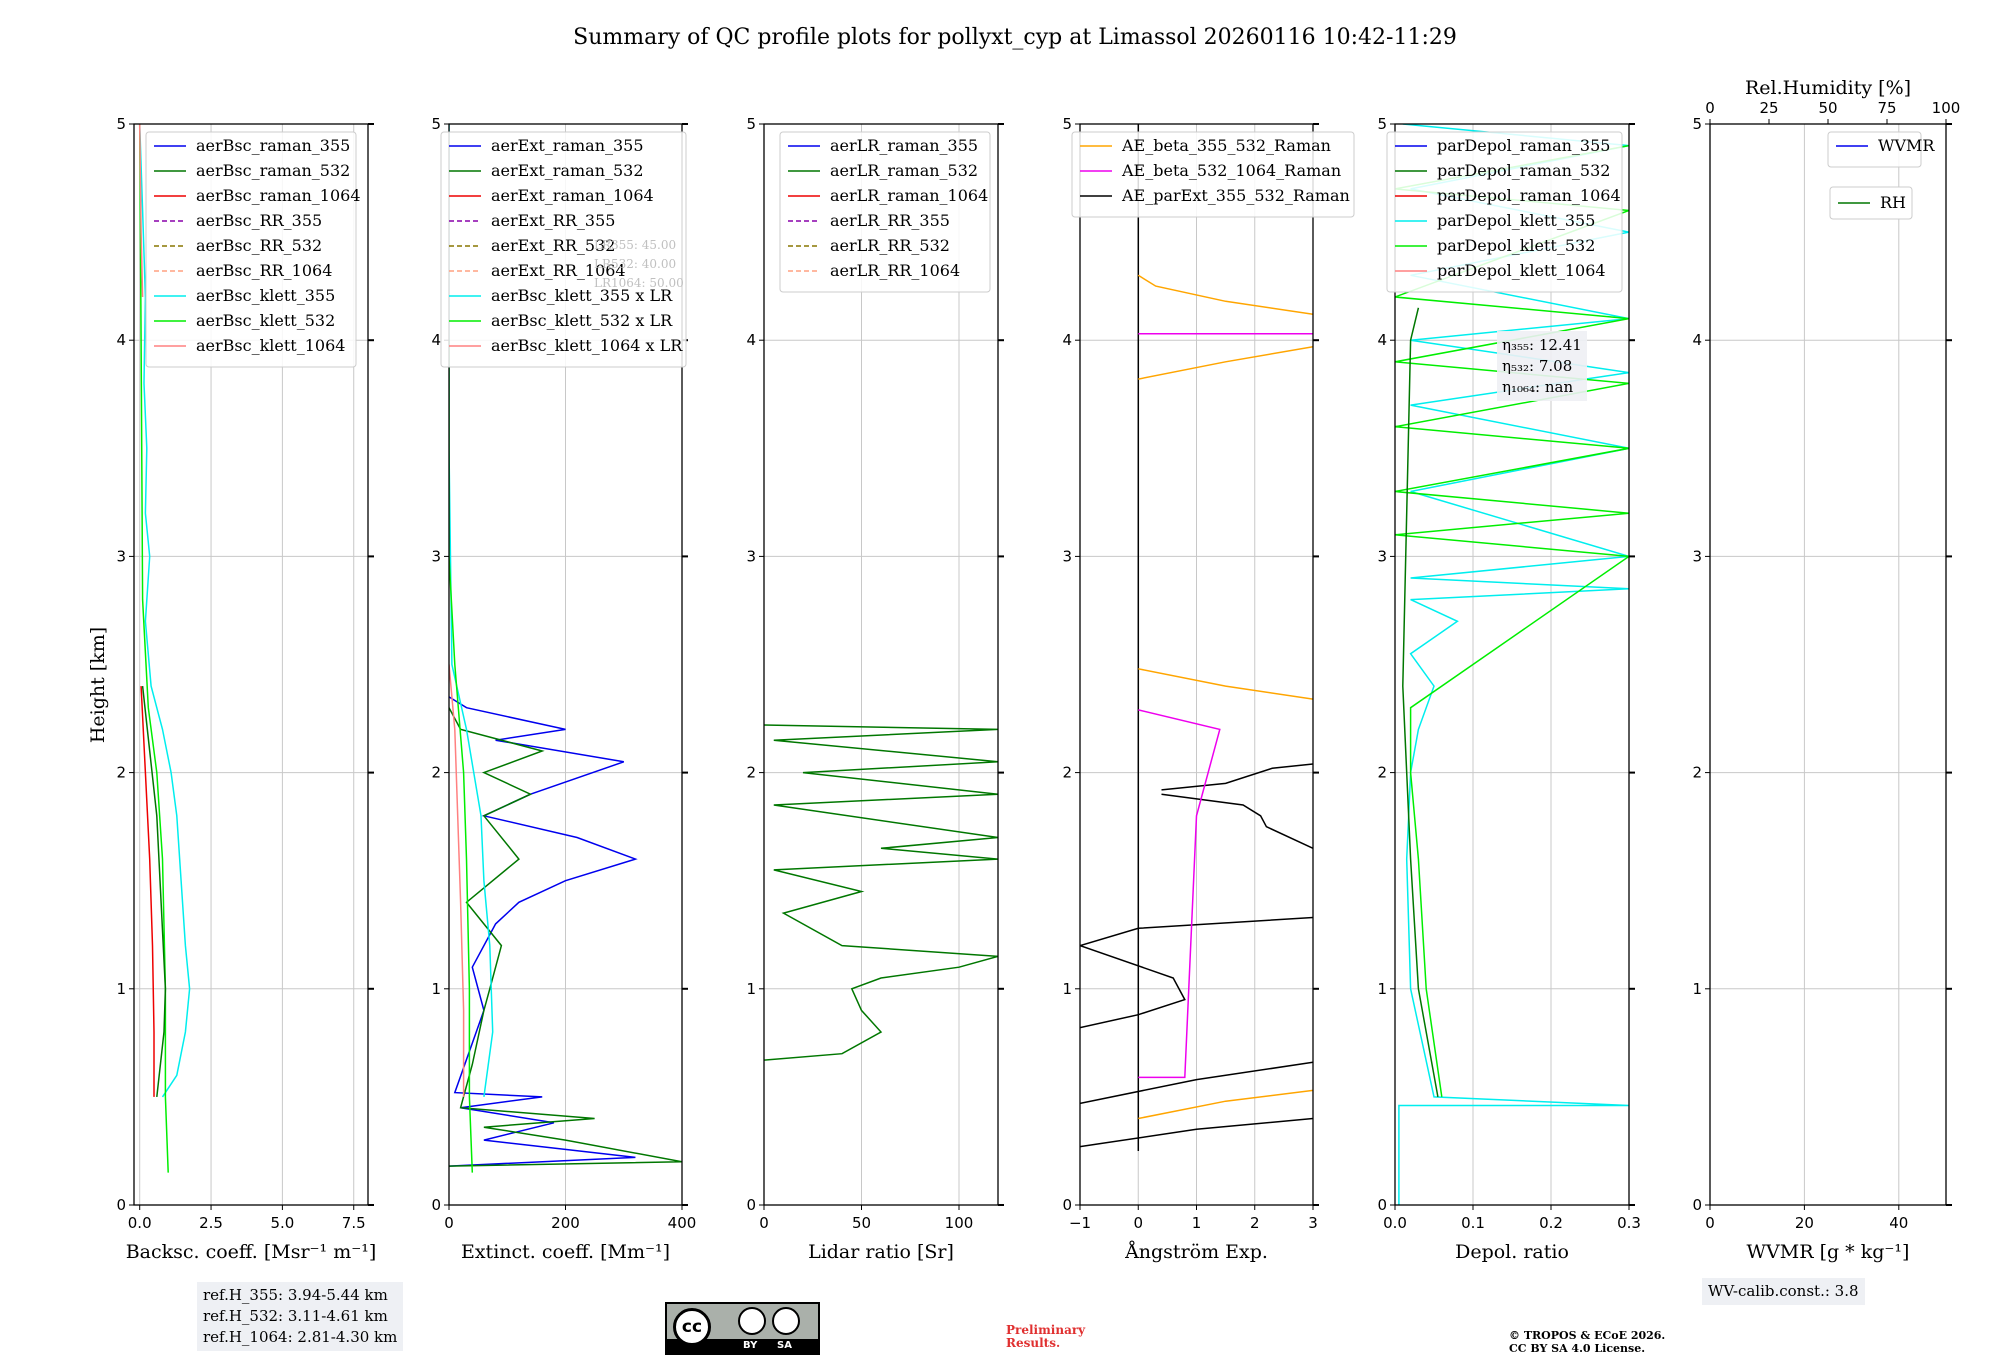  What do you see at coordinates (273, 145) in the screenshot?
I see `legend-entry: aerBsc_raman_355` at bounding box center [273, 145].